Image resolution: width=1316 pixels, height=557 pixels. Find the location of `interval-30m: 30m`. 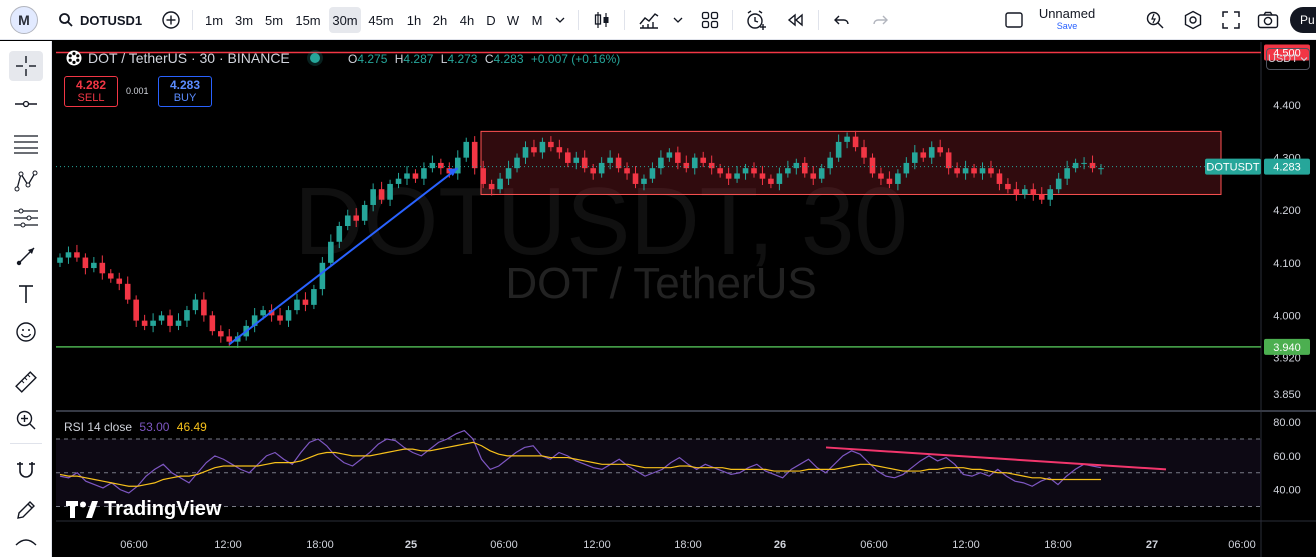

interval-30m: 30m is located at coordinates (345, 20).